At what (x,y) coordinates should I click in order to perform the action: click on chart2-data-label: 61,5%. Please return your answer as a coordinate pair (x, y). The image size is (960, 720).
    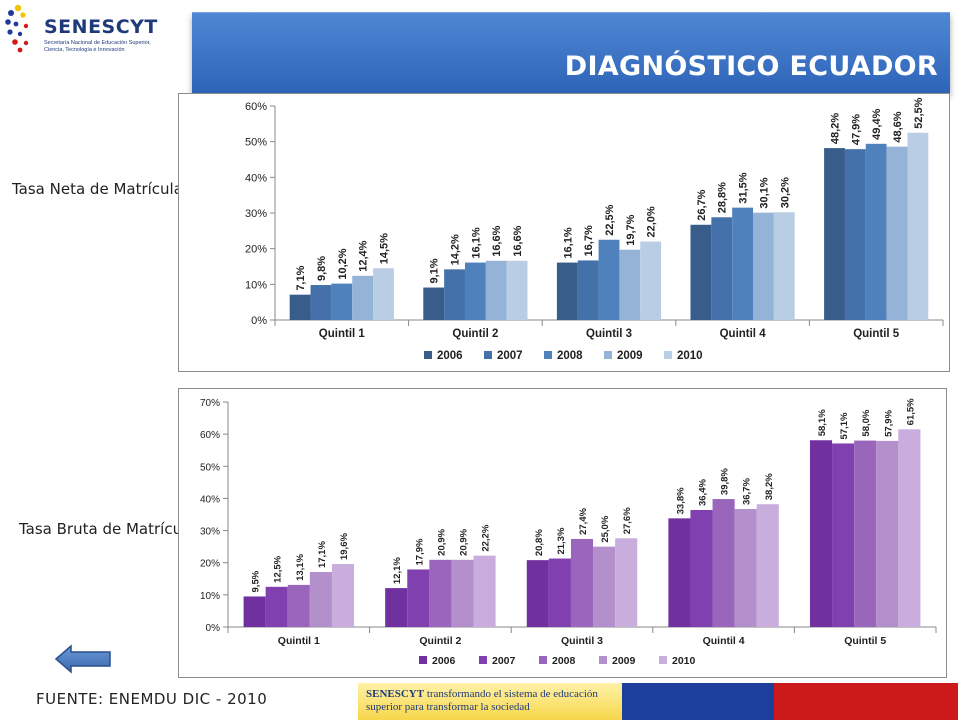
    Looking at the image, I should click on (910, 411).